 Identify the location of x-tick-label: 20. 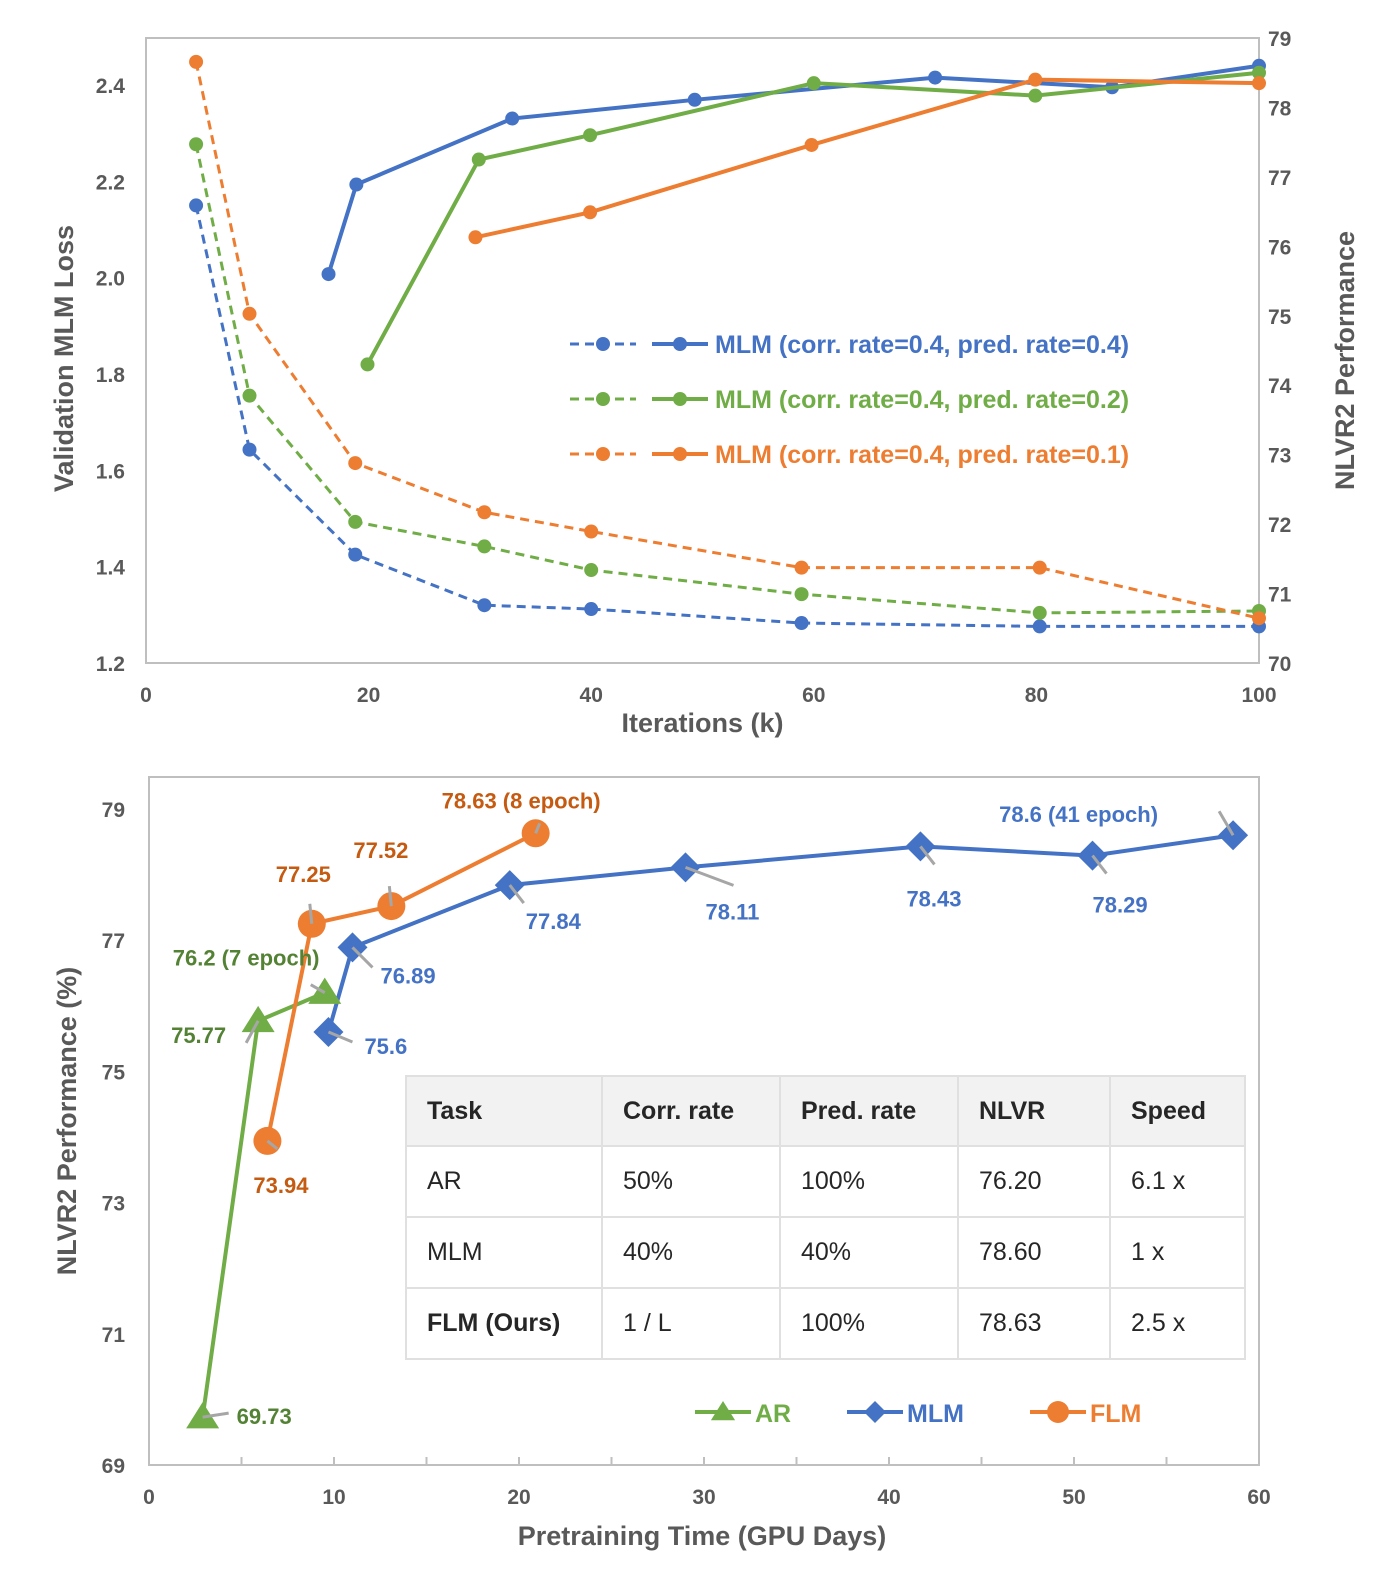
(368, 695).